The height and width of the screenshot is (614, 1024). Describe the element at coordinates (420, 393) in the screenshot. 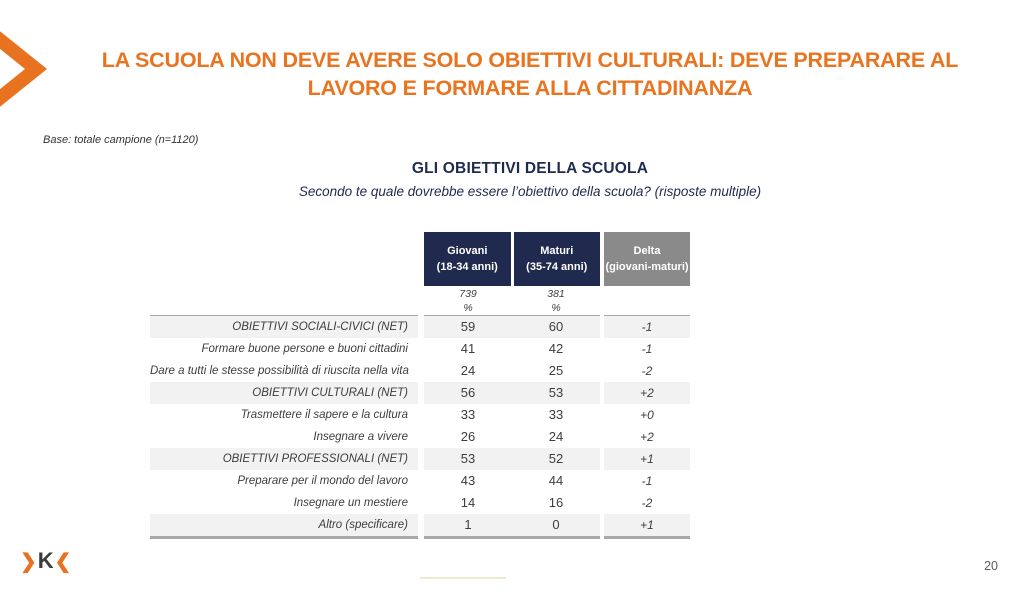

I see `table-row: OBIETTIVI CULTURALI (NET) 56 53 +2` at that location.